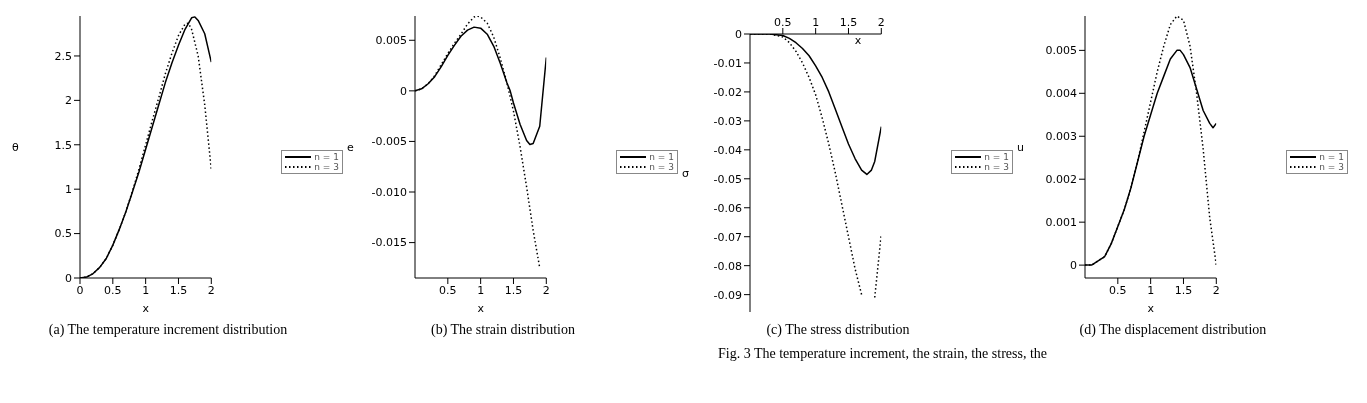  Describe the element at coordinates (727, 179) in the screenshot. I see `y-tick-label: -0.05` at that location.